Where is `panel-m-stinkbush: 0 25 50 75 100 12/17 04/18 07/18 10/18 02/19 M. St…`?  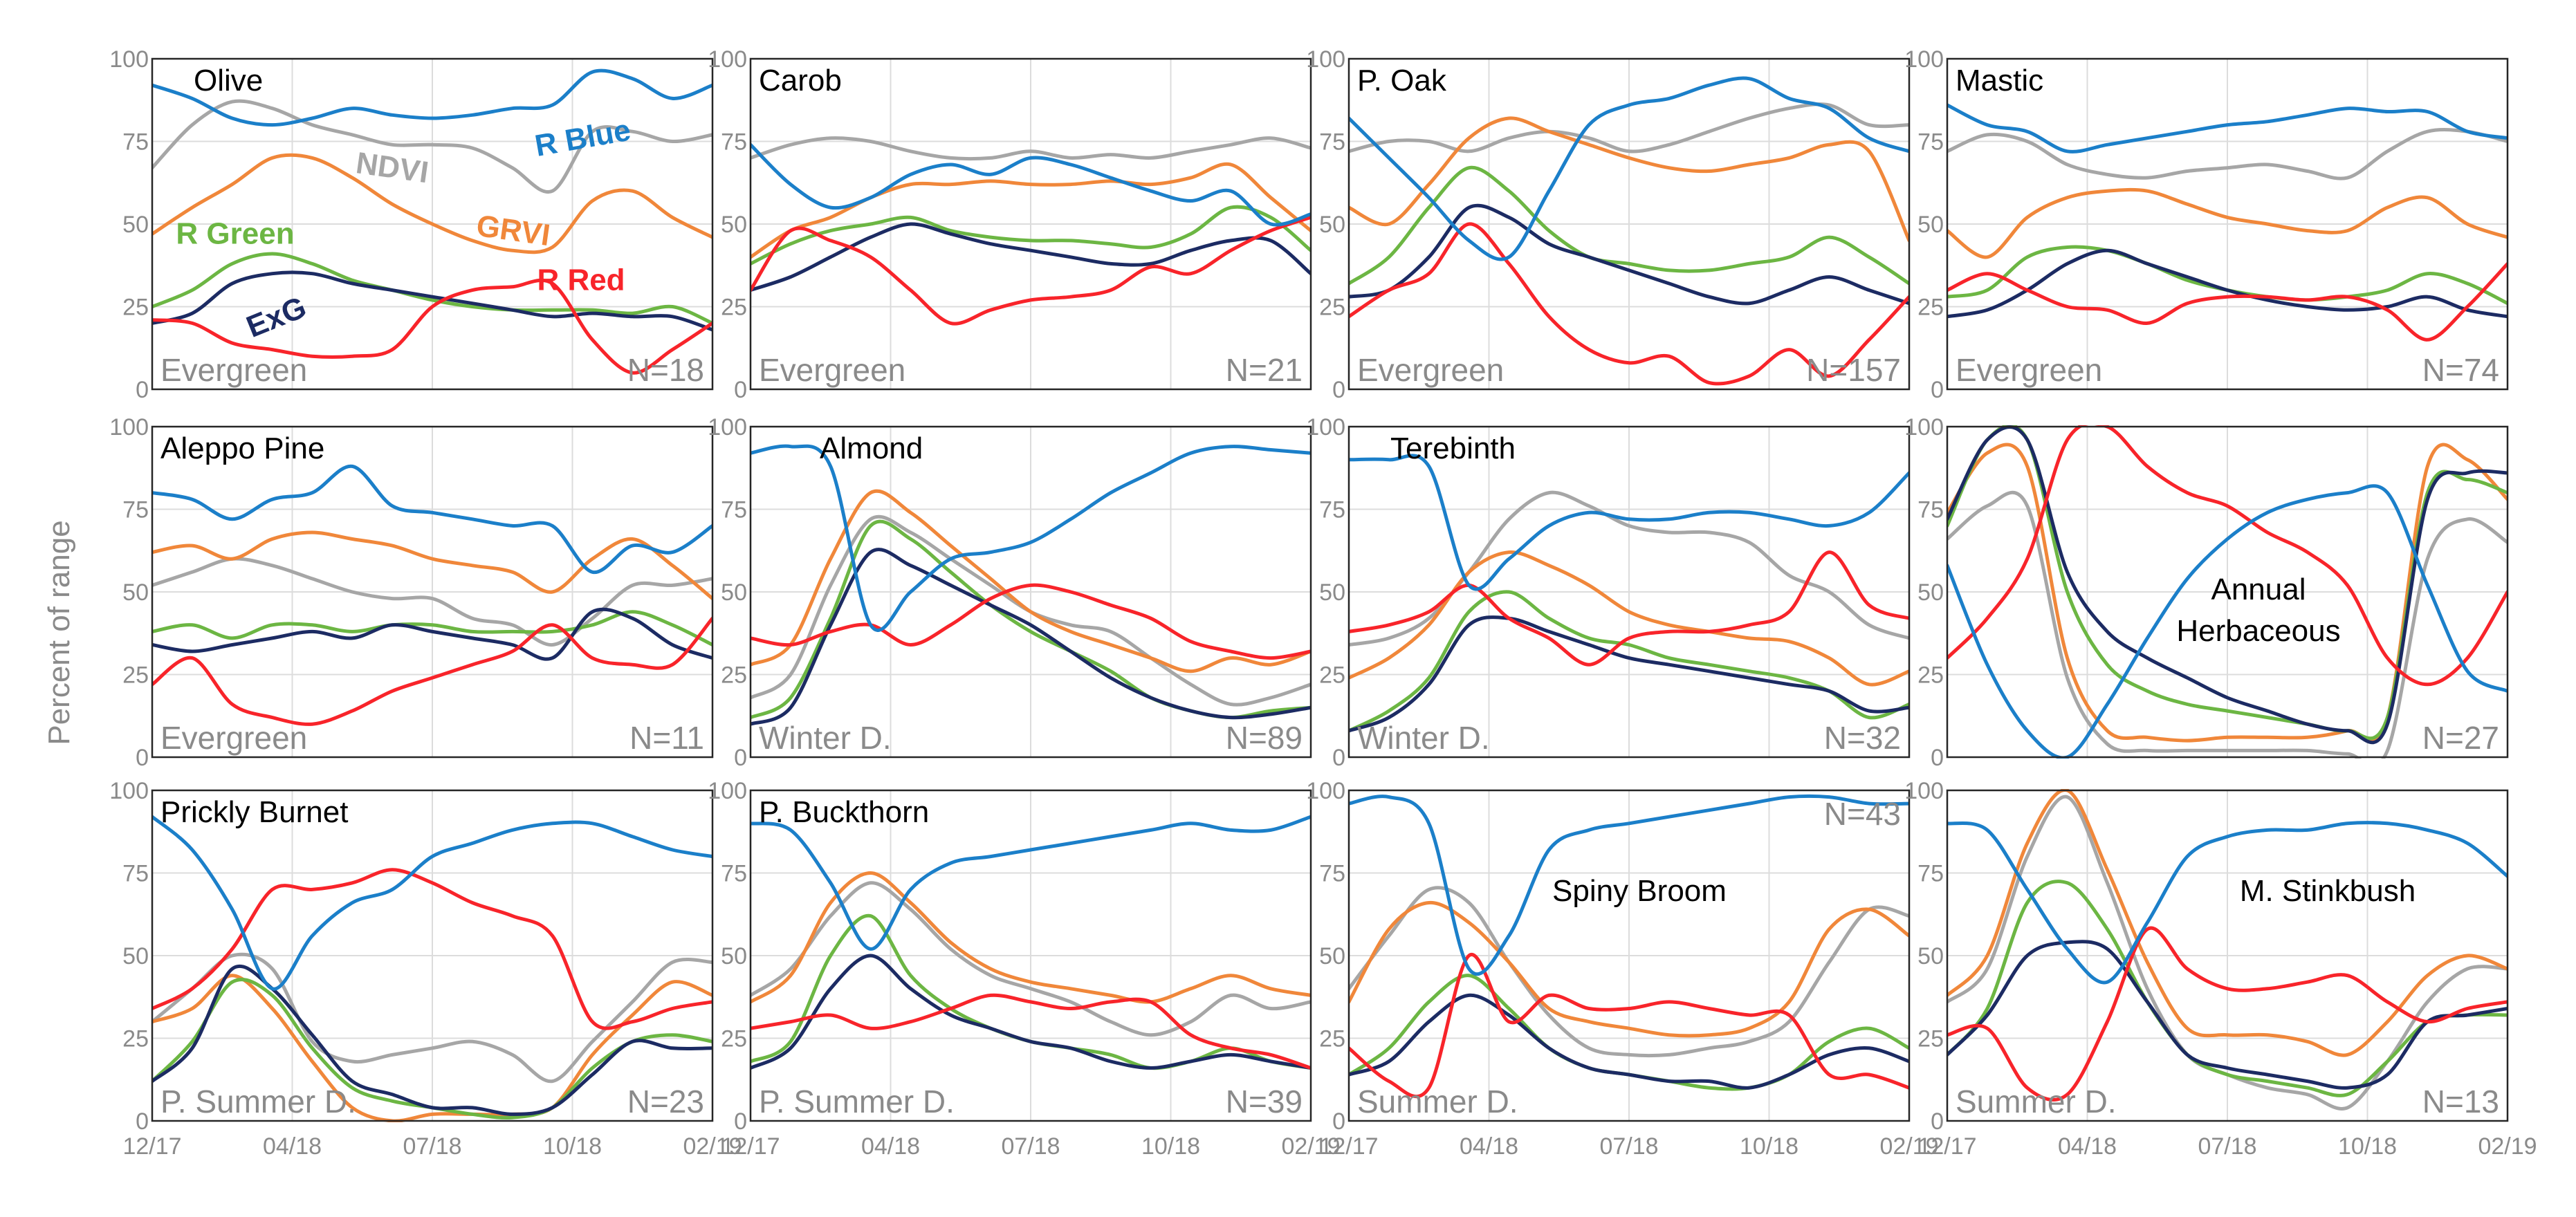
panel-m-stinkbush: 0 25 50 75 100 12/17 04/18 07/18 10/18 02/19 M. St… is located at coordinates (2220, 969).